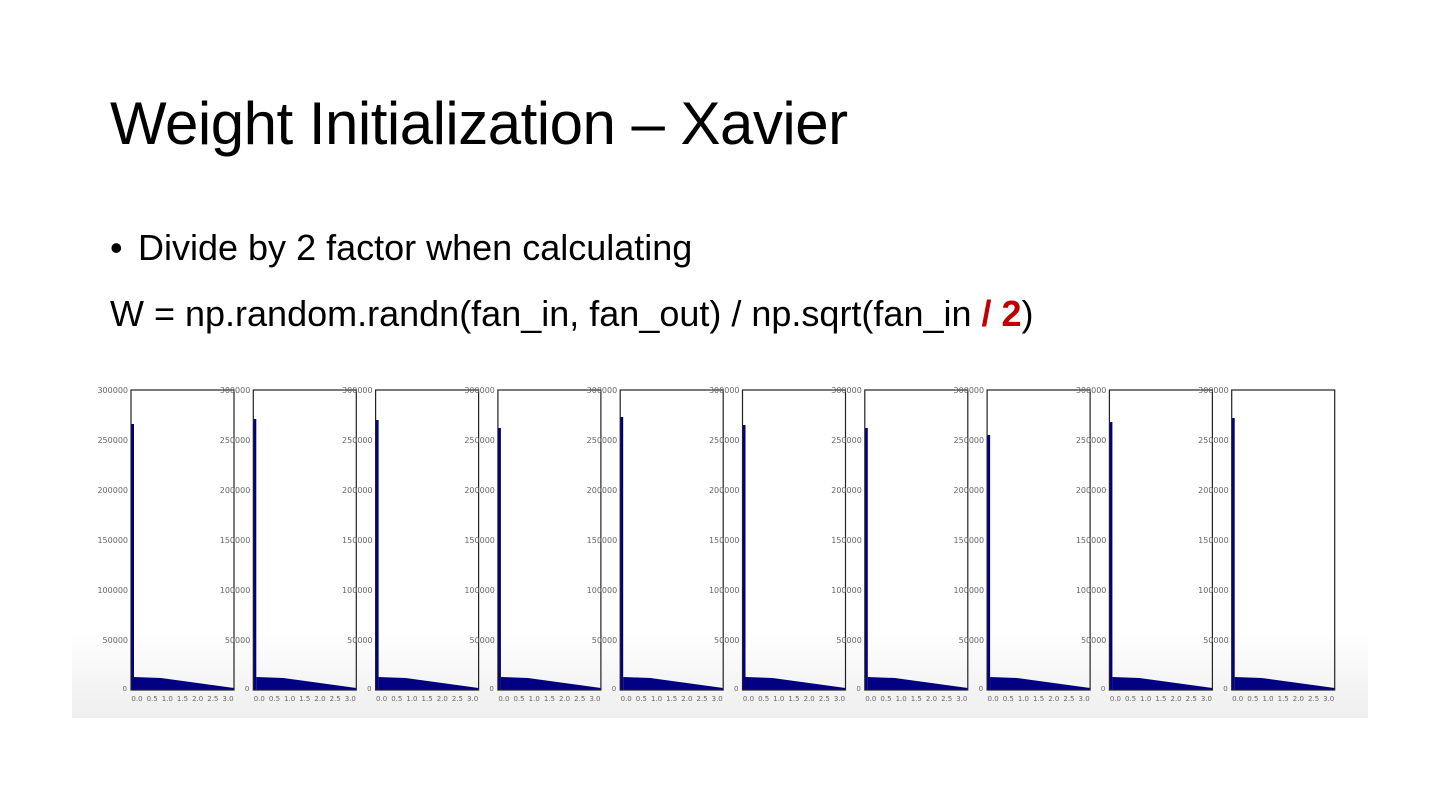 This screenshot has width=1440, height=810. I want to click on bullet-text: Divide by 2 factor when calculating, so click(415, 247).